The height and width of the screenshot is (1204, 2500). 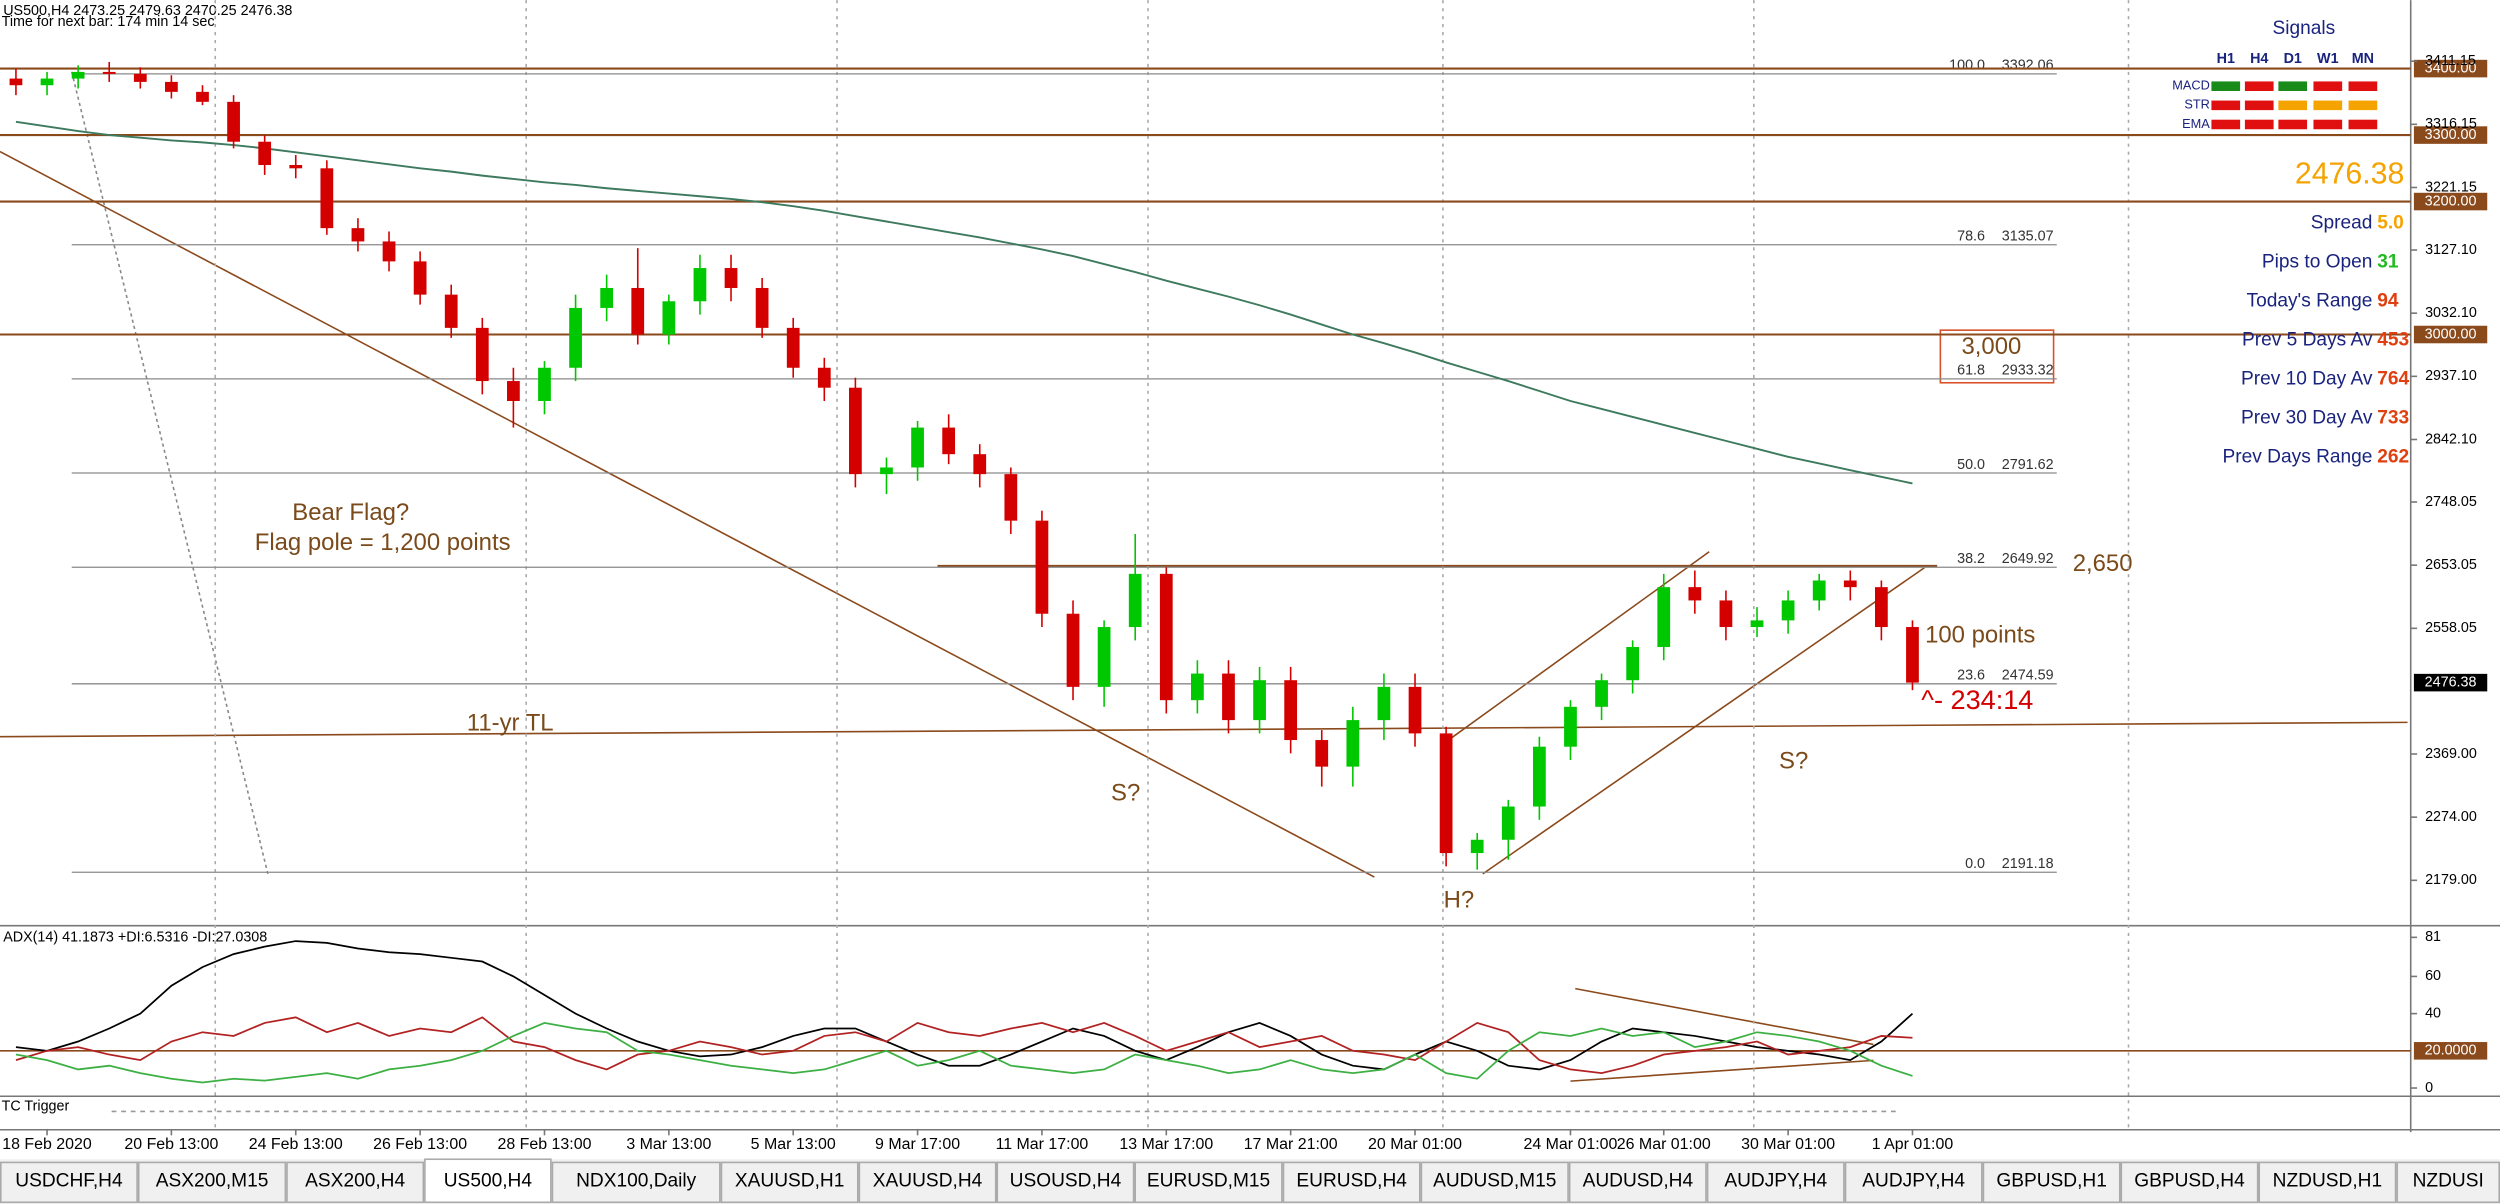 I want to click on tab-label: XAUUSD,H4, so click(x=928, y=1181).